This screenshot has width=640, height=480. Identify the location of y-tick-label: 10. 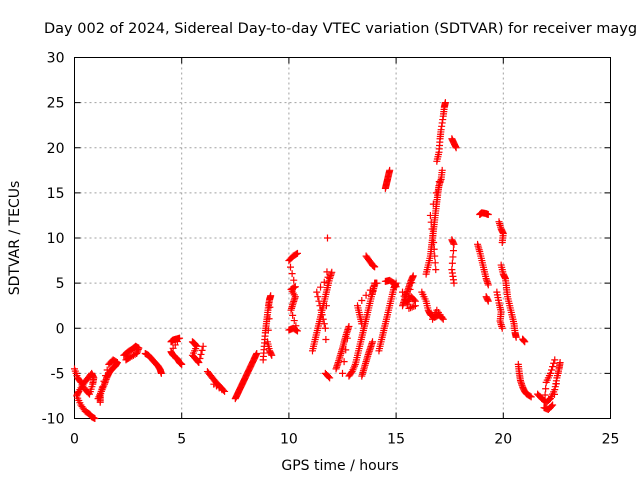
(56, 239).